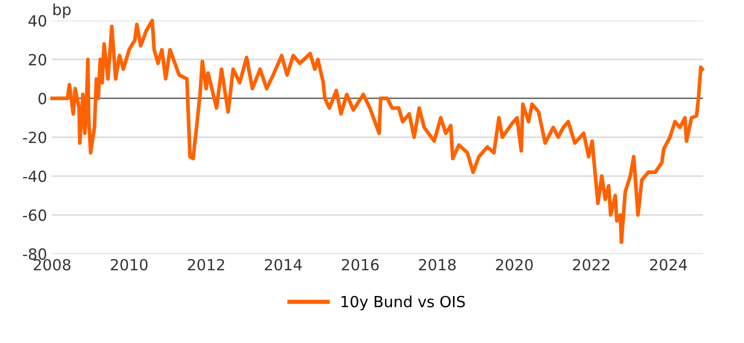  Describe the element at coordinates (403, 303) in the screenshot. I see `legend-label: 10y Bund vs OIS` at that location.